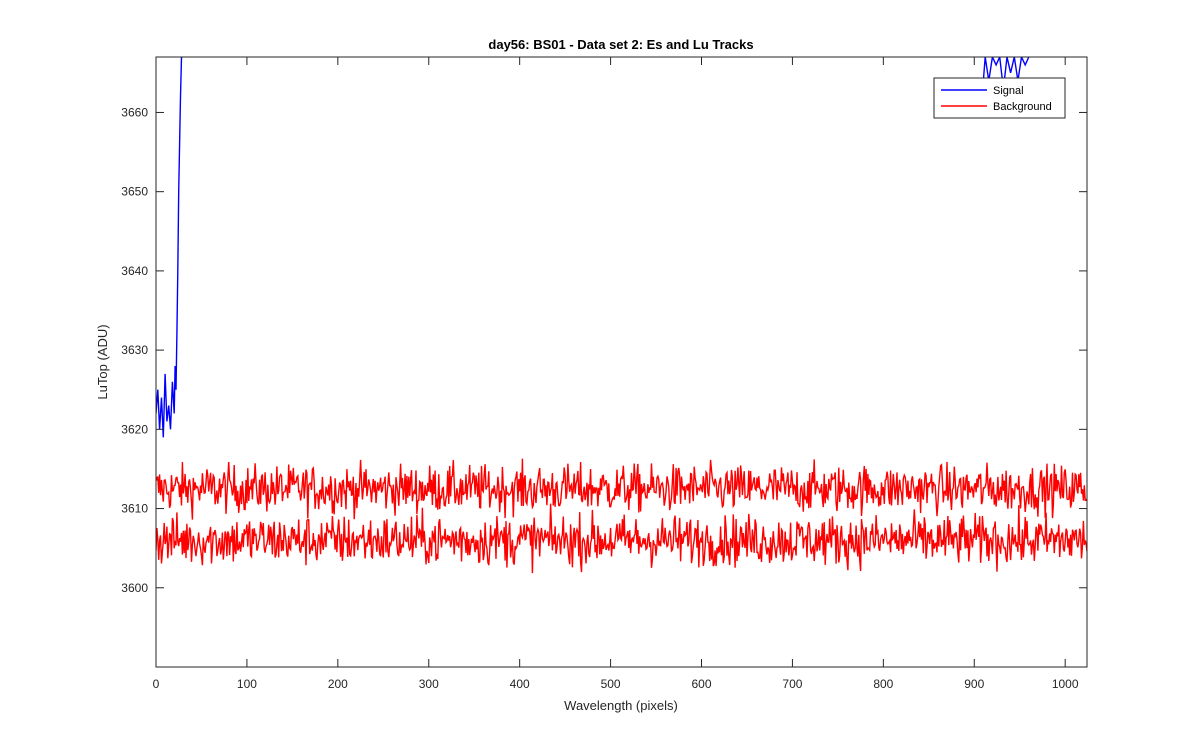  I want to click on legend-signal-label: Signal, so click(1008, 91).